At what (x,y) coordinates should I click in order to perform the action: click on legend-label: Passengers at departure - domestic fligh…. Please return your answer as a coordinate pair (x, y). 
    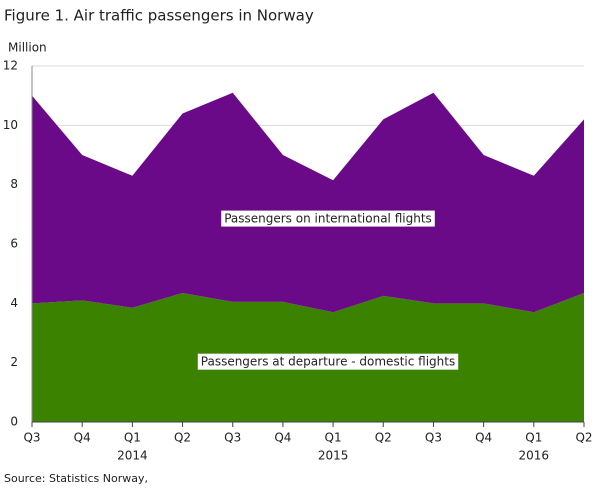
    Looking at the image, I should click on (328, 362).